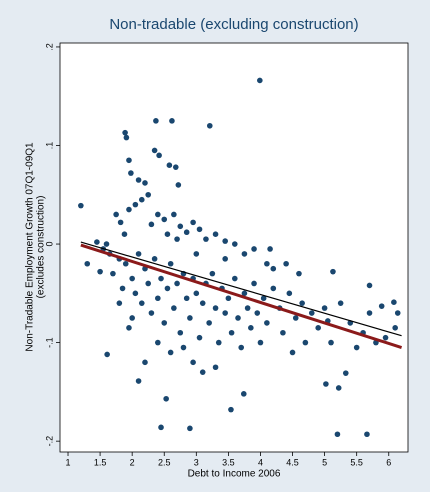  I want to click on y-tick-label: 0, so click(49, 244).